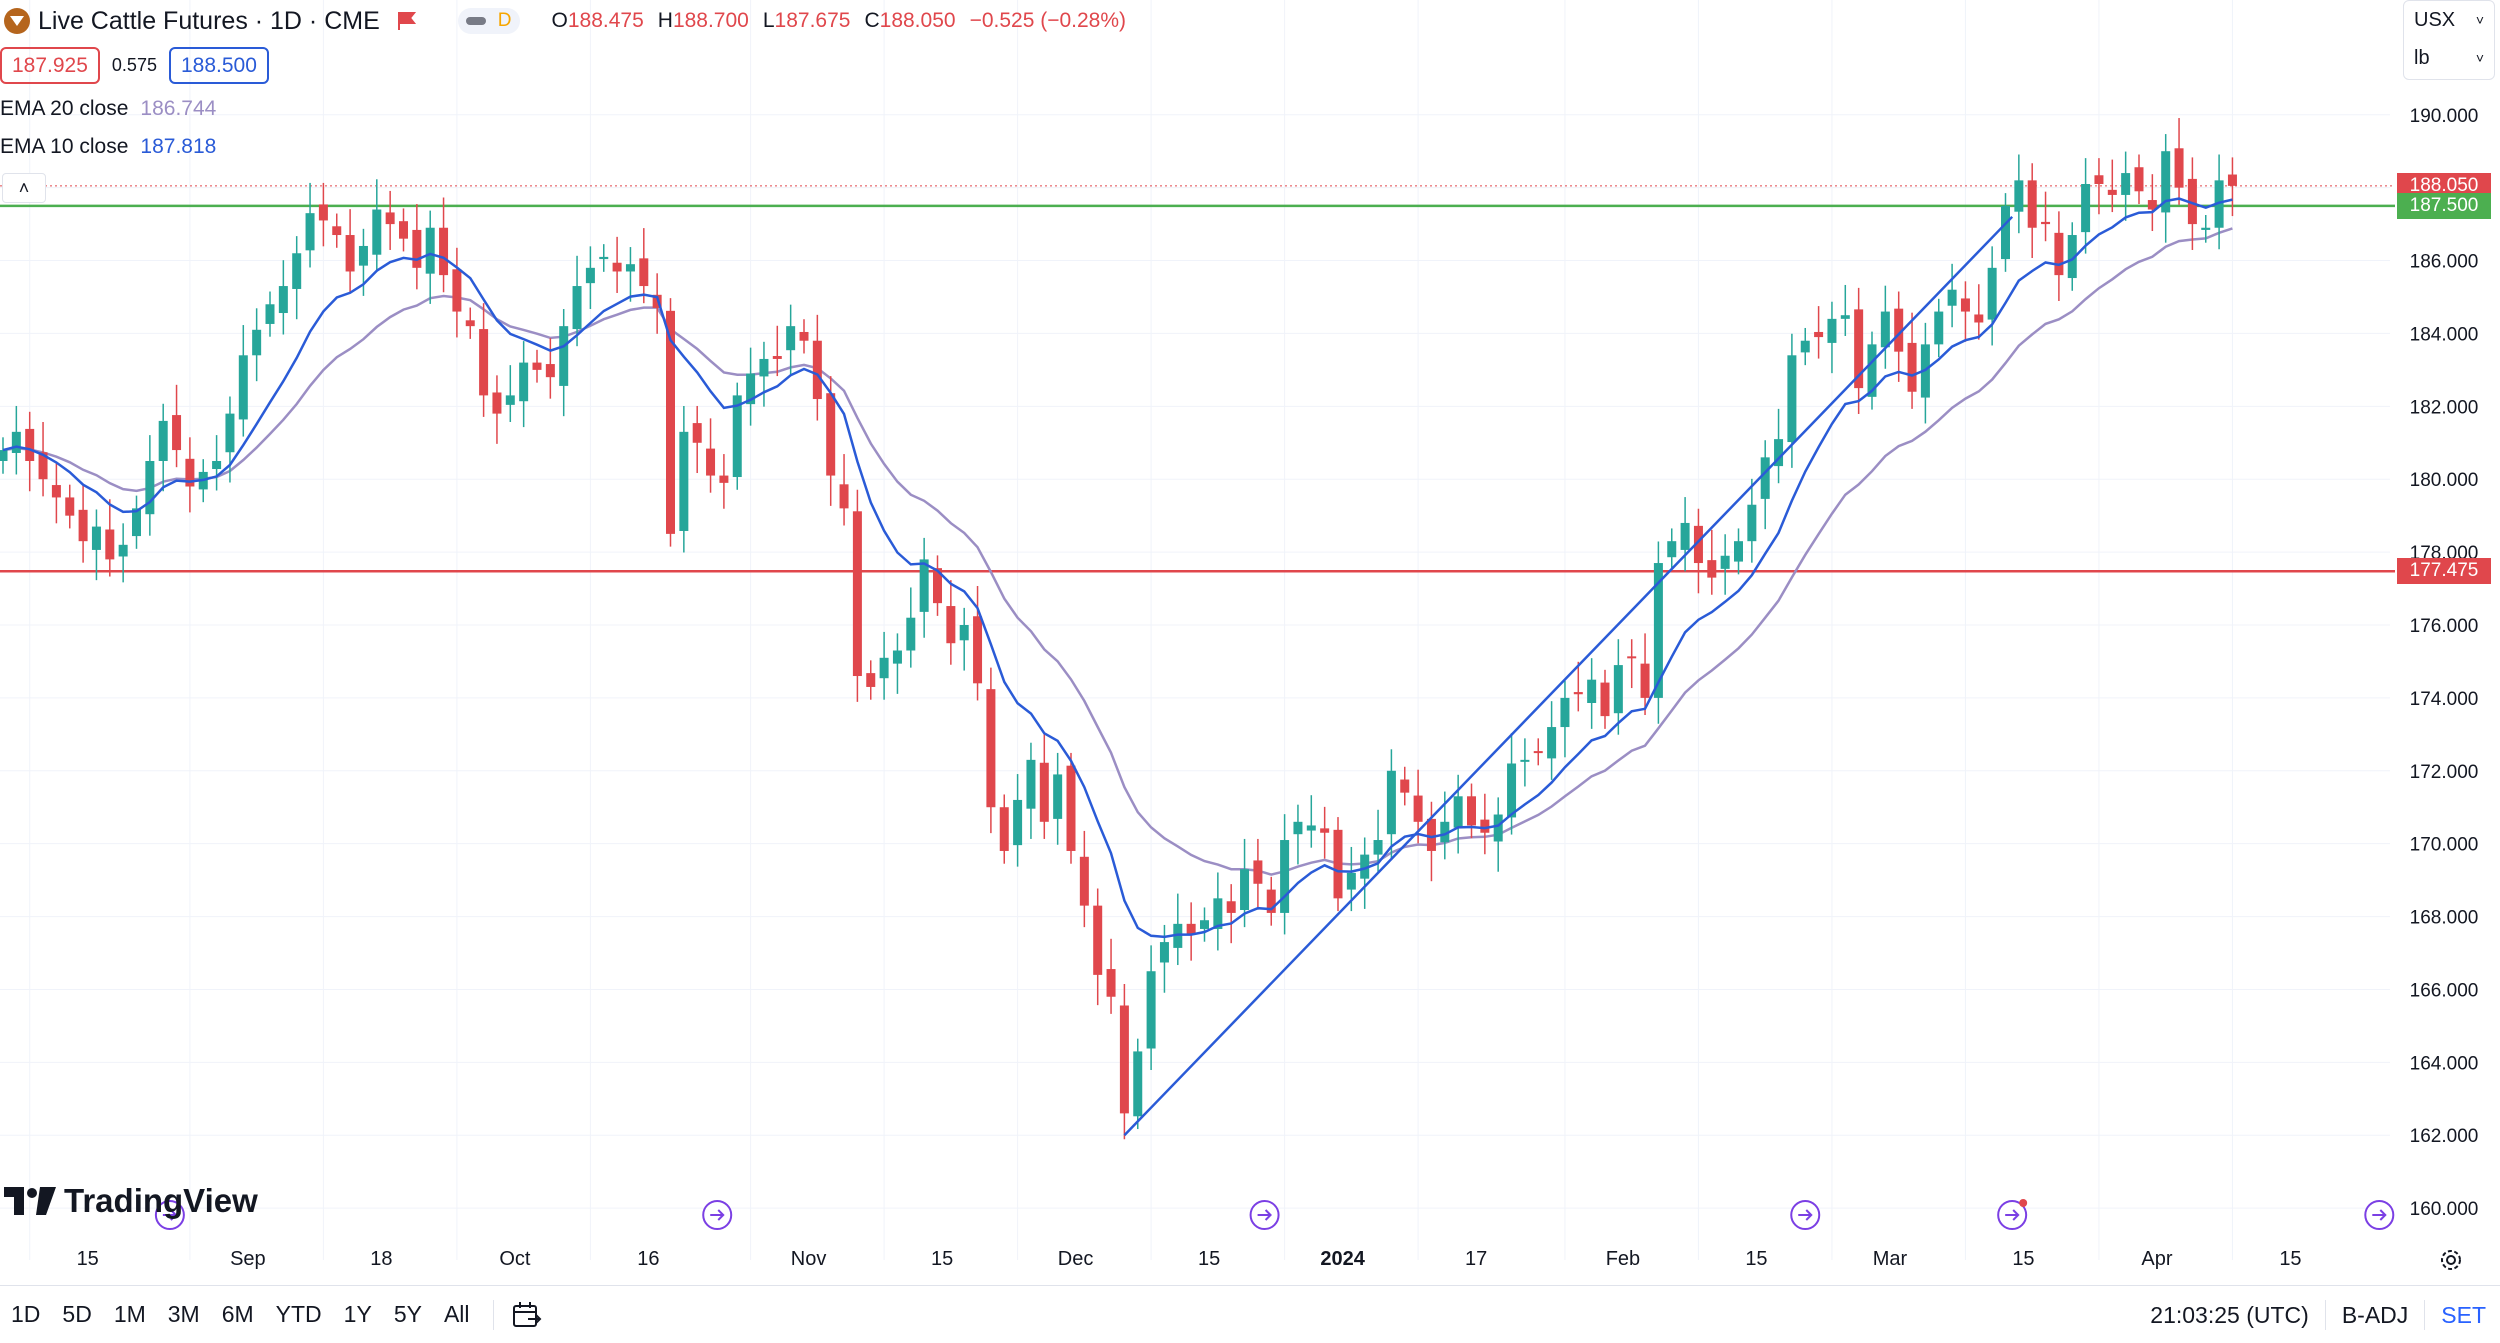  What do you see at coordinates (129, 1314) in the screenshot?
I see `timeframe-1m-button: 1M` at bounding box center [129, 1314].